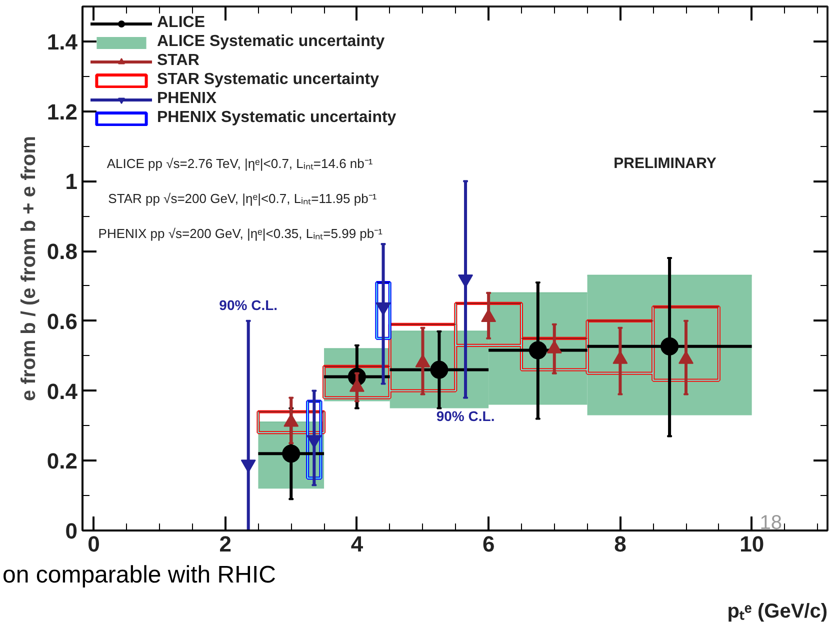 This screenshot has width=837, height=627. Describe the element at coordinates (29, 269) in the screenshot. I see `y-axis-title: e from b / (e from b + e from` at that location.